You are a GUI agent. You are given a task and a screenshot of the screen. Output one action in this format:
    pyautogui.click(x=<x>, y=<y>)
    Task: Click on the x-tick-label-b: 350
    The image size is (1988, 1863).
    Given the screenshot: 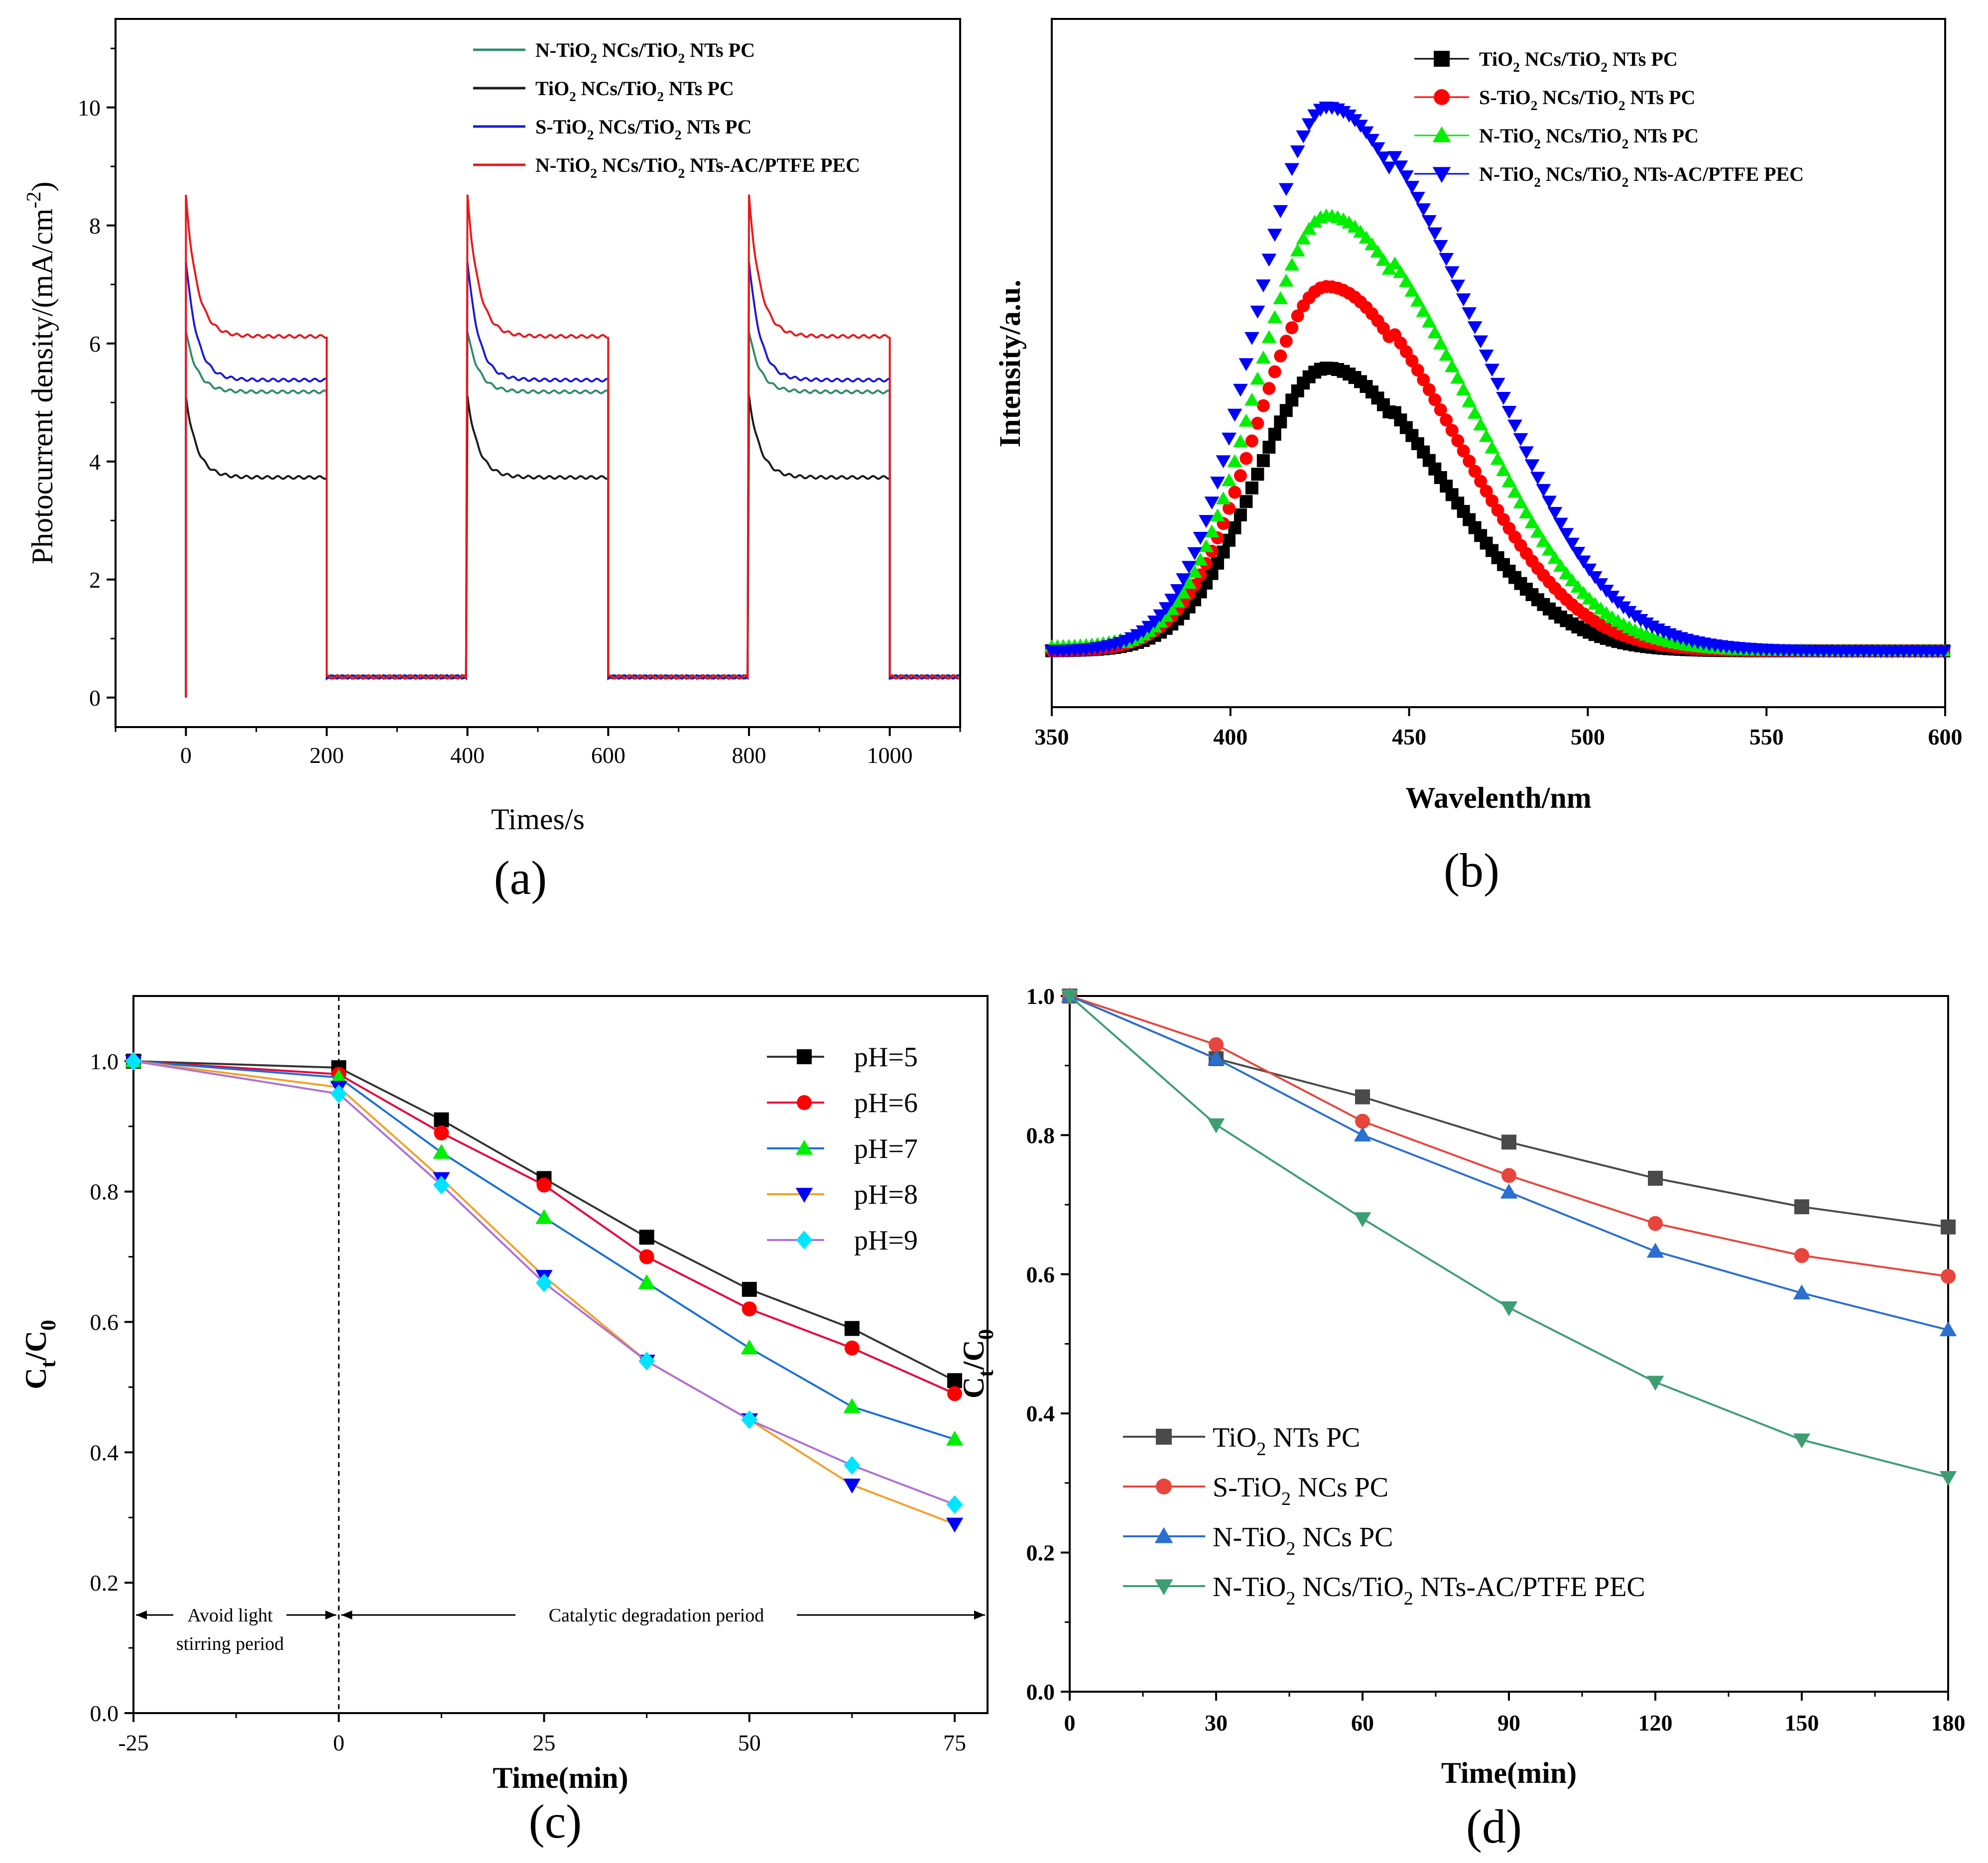 What is the action you would take?
    pyautogui.click(x=1052, y=736)
    